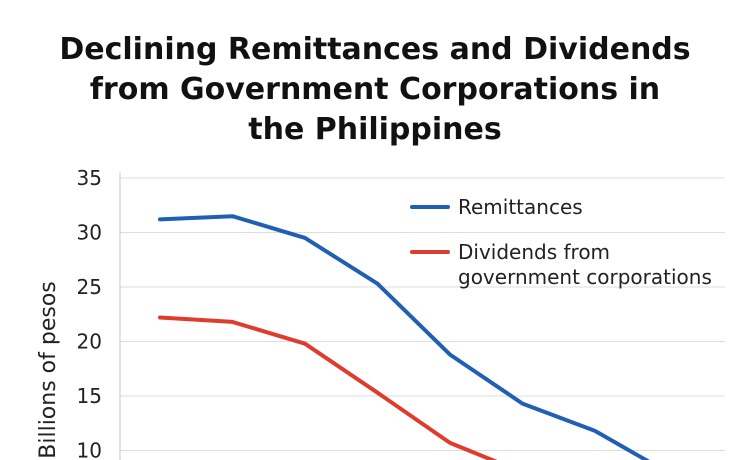 The width and height of the screenshot is (750, 460). I want to click on series-line-dividends, so click(328, 387).